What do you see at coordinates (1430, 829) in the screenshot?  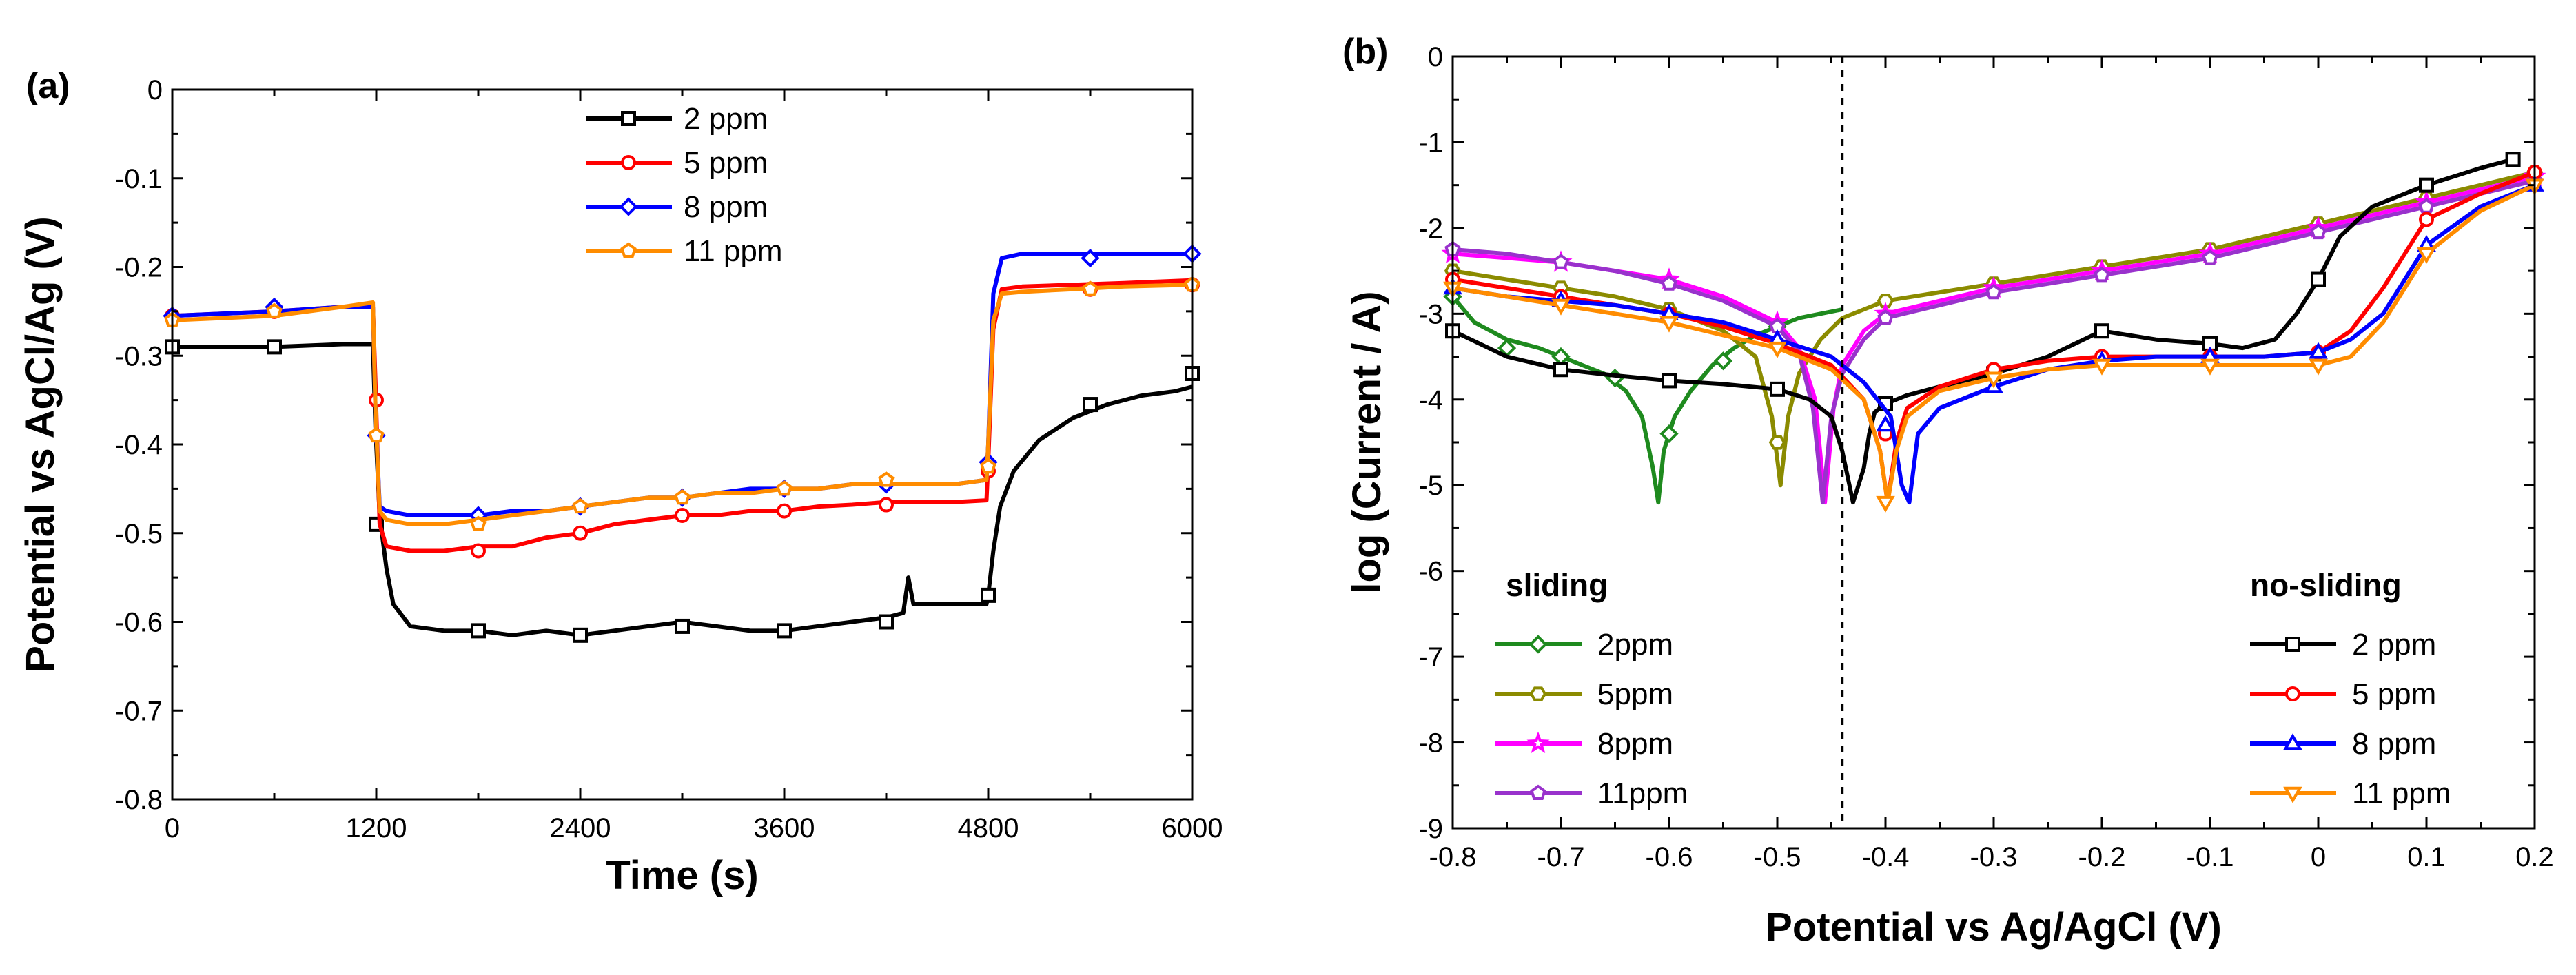 I see `y-tick-label: -9` at bounding box center [1430, 829].